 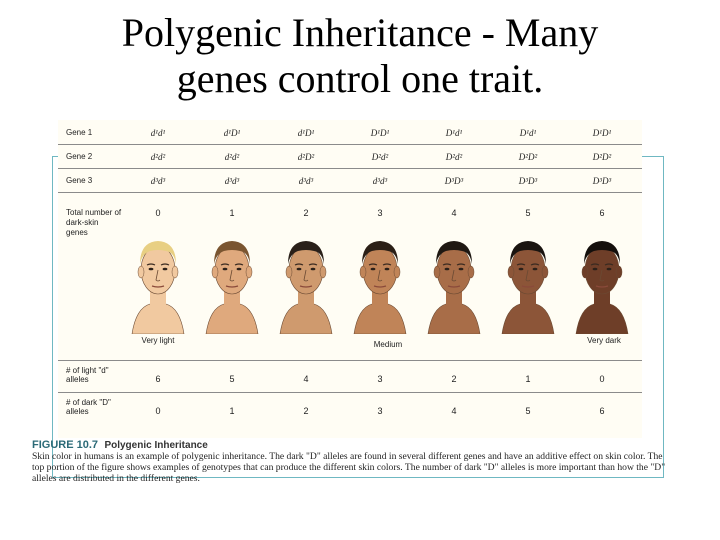 What do you see at coordinates (79, 180) in the screenshot?
I see `gene-label: Gene 3` at bounding box center [79, 180].